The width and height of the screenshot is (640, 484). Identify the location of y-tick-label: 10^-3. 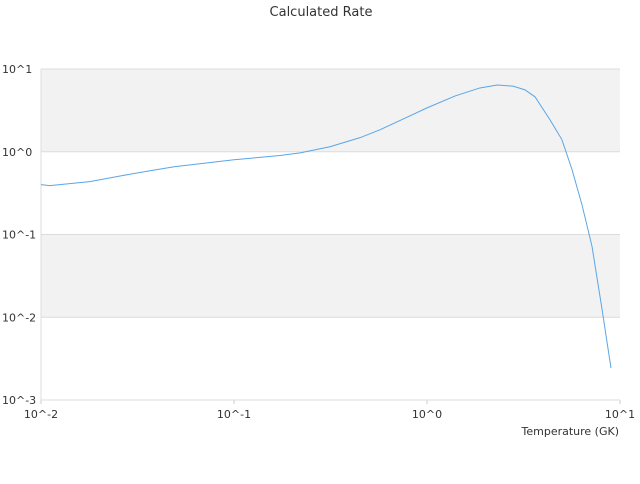
(19, 400).